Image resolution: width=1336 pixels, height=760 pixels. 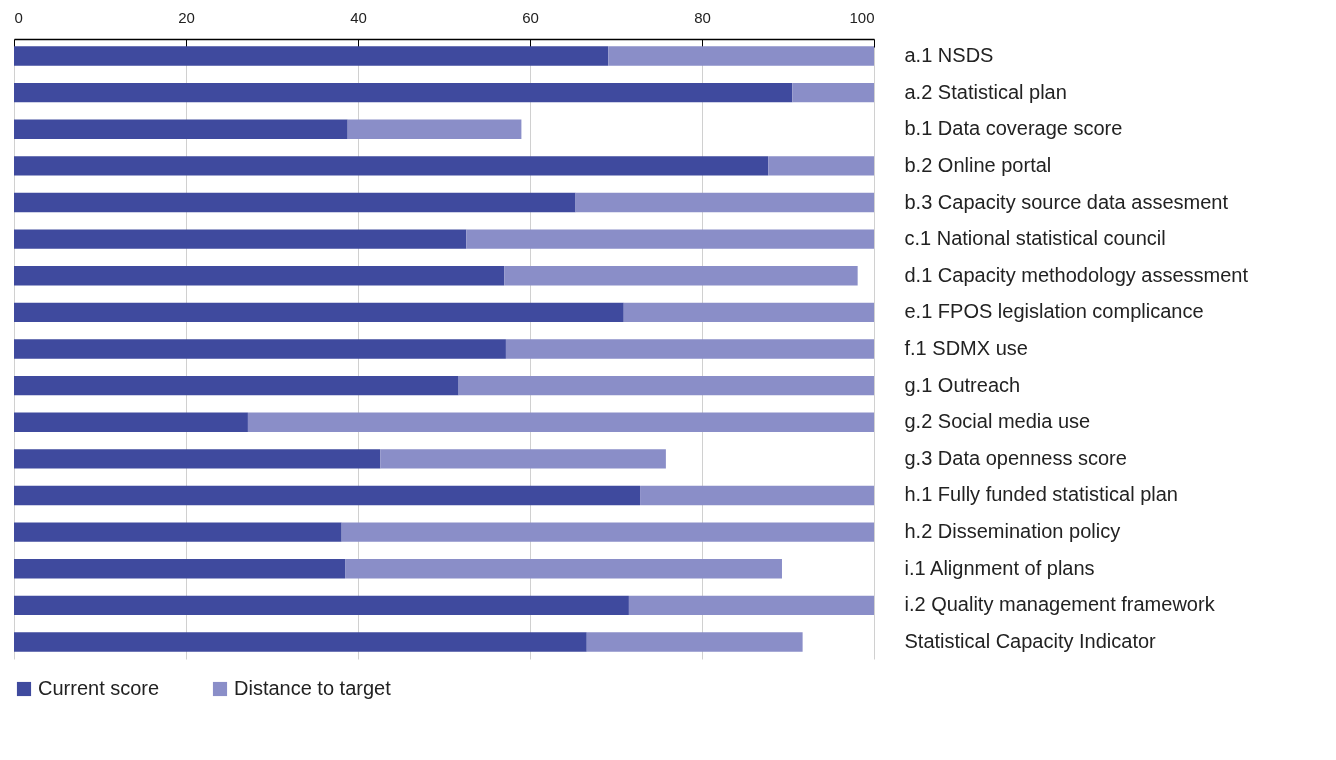 I want to click on y-tick-label: Statistical Capacity Indicator, so click(x=1030, y=640).